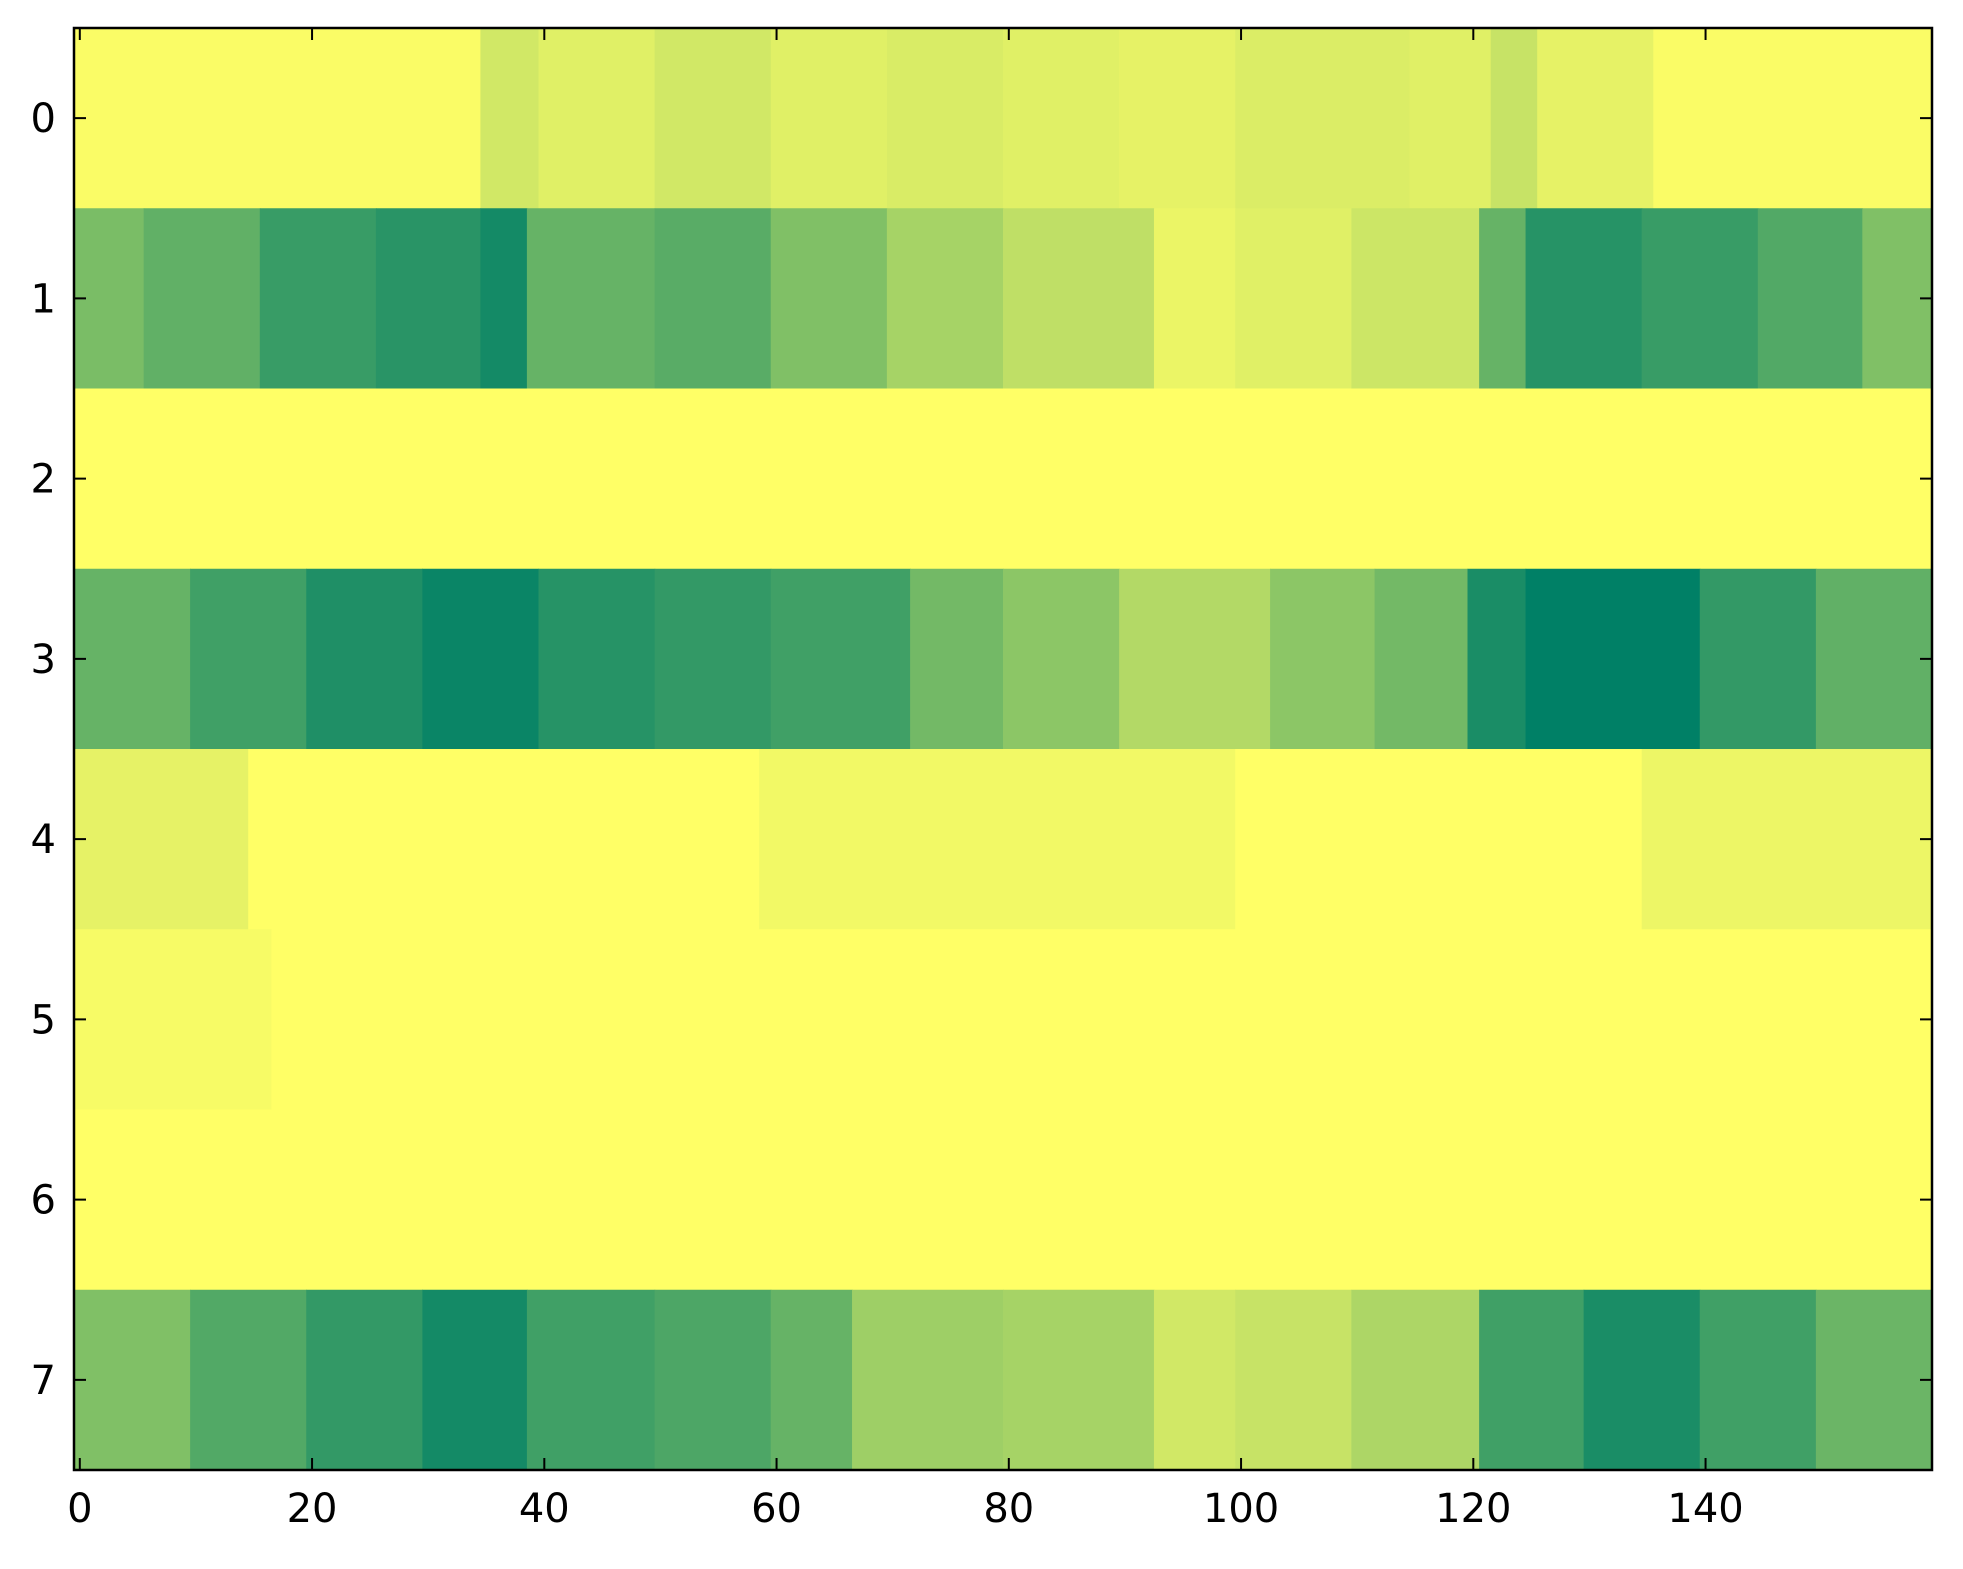 The height and width of the screenshot is (1569, 1963). What do you see at coordinates (591, 299) in the screenshot?
I see `heatmap-cell-row1-seg5` at bounding box center [591, 299].